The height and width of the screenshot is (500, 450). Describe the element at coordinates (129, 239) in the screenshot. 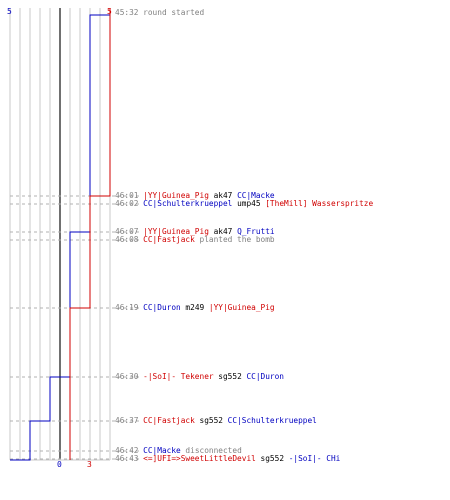

I see `event-time: 46:08` at that location.